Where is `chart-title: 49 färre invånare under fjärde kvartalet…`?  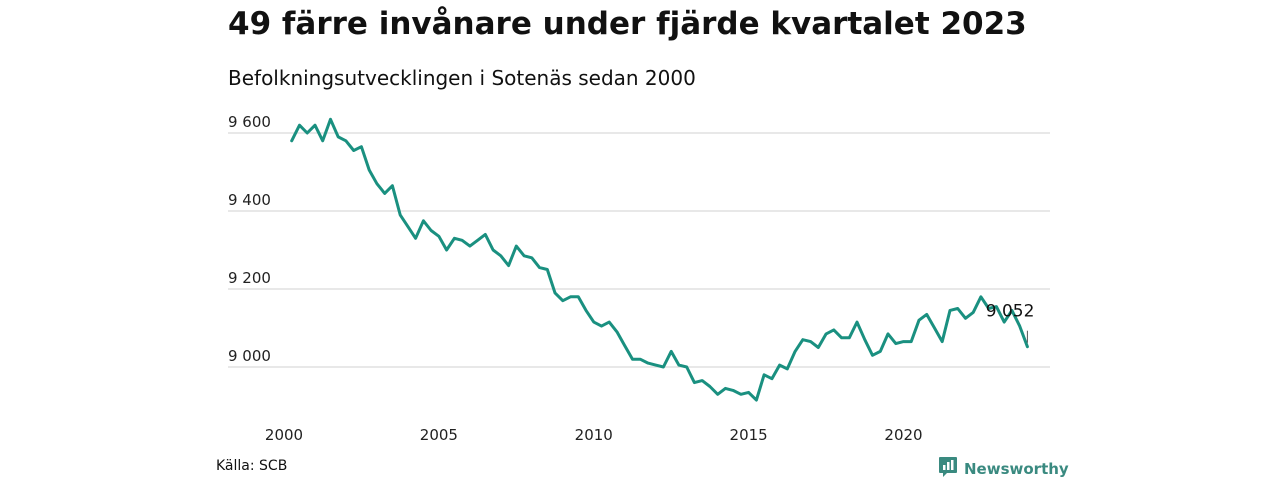
chart-title: 49 färre invånare under fjärde kvartalet… is located at coordinates (627, 24).